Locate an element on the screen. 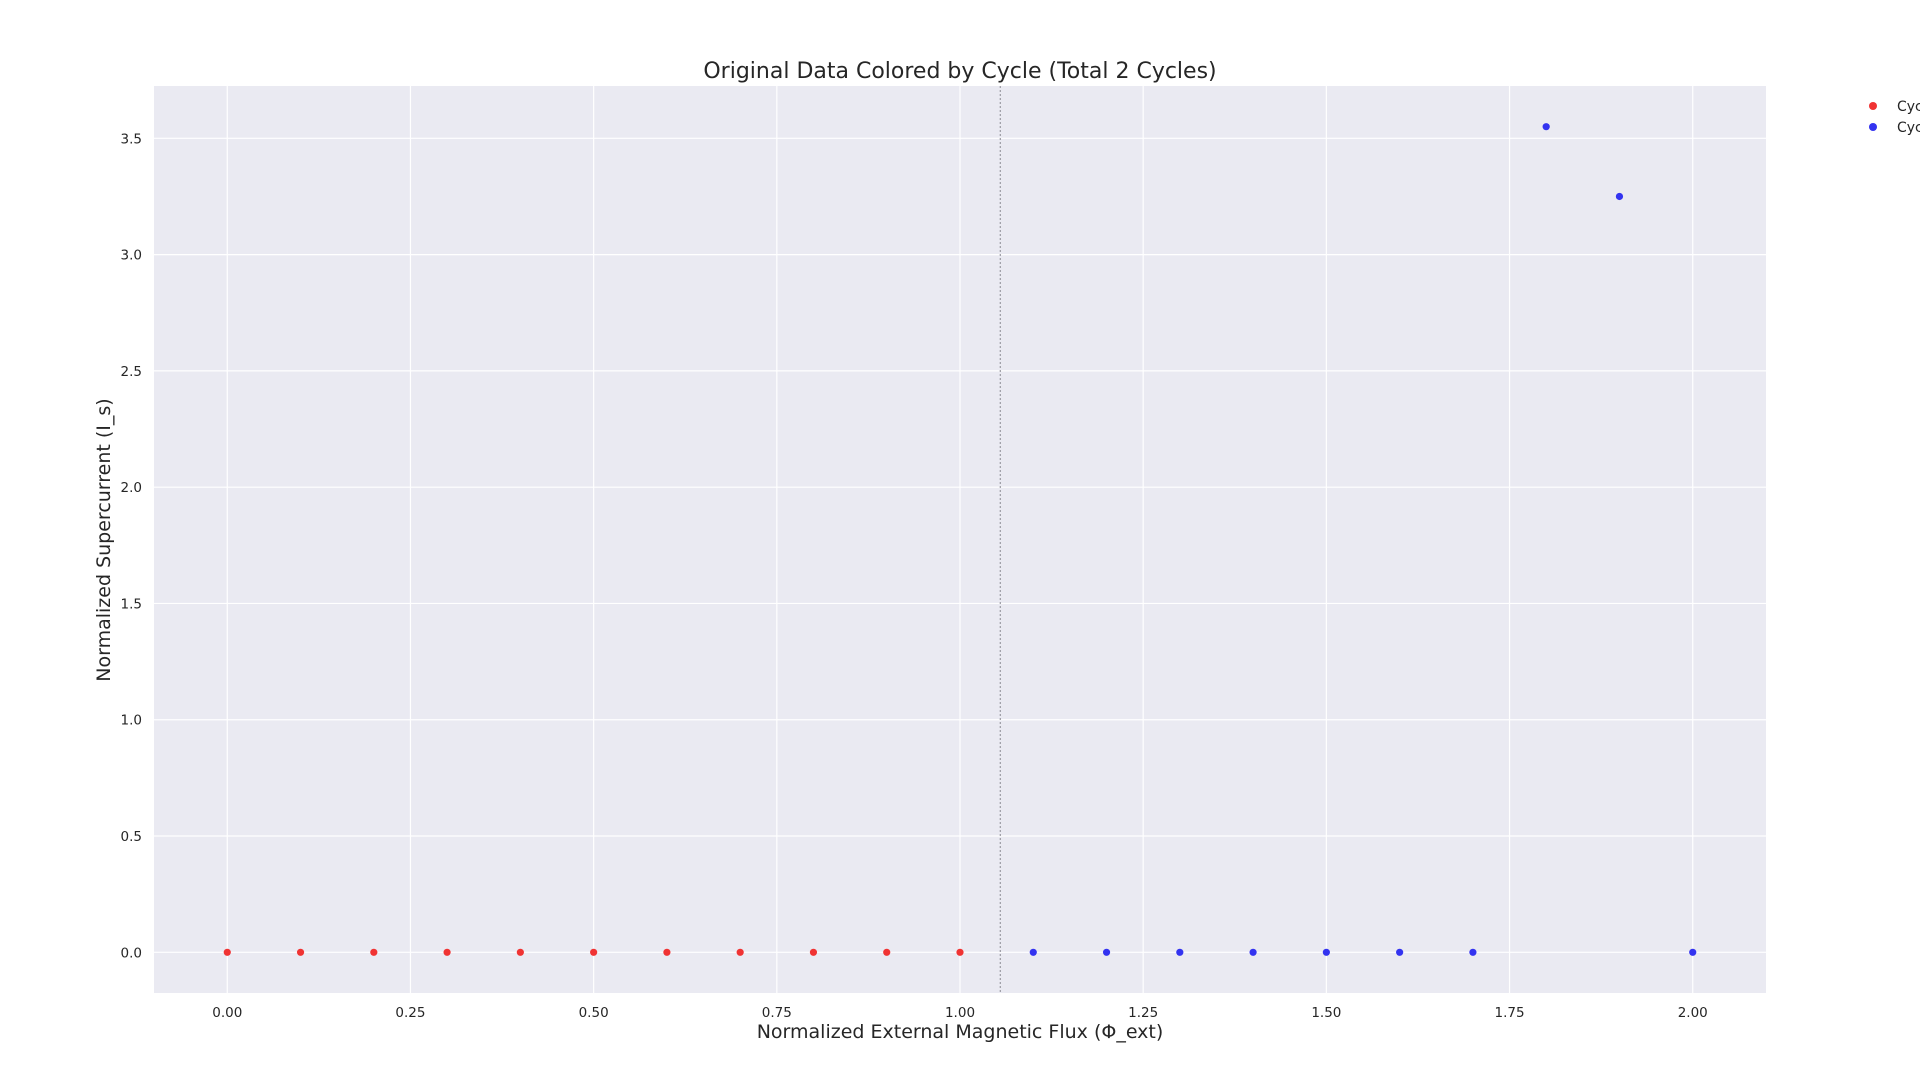  x-tick-label: 1.25 is located at coordinates (1143, 1013).